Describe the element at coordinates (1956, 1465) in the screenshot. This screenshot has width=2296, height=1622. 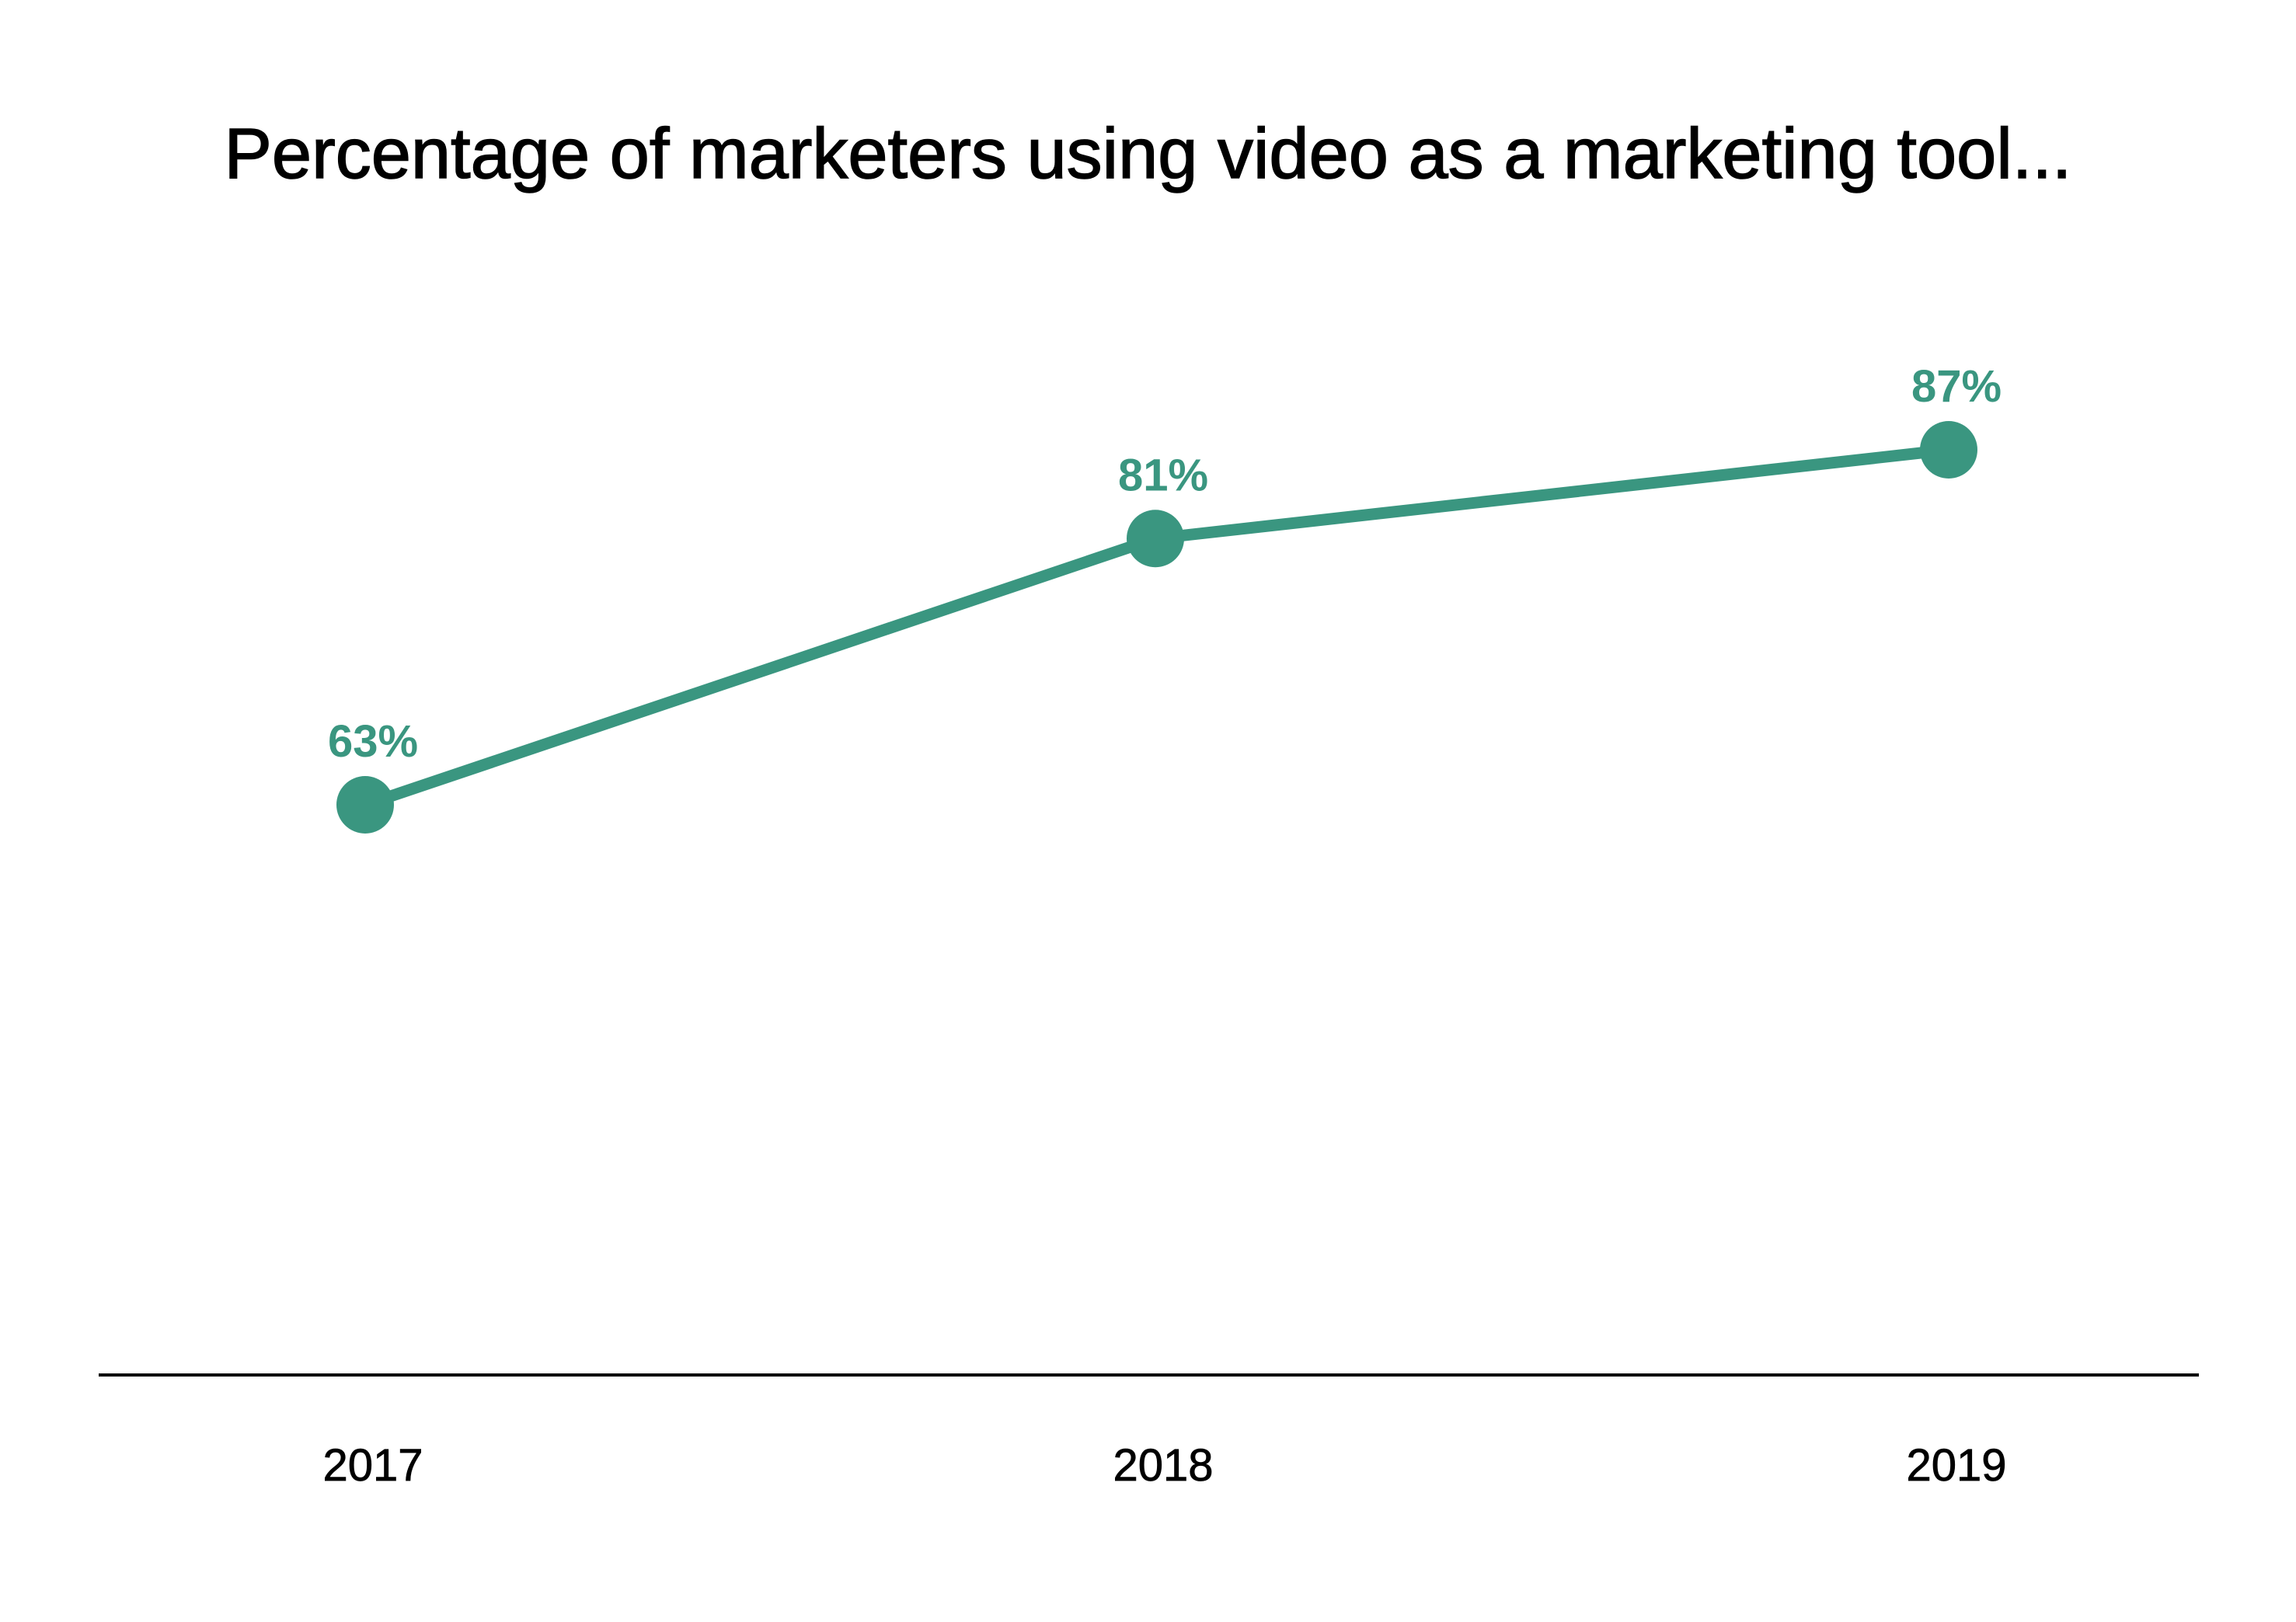
I see `x-tick-label-2019: 2019` at that location.